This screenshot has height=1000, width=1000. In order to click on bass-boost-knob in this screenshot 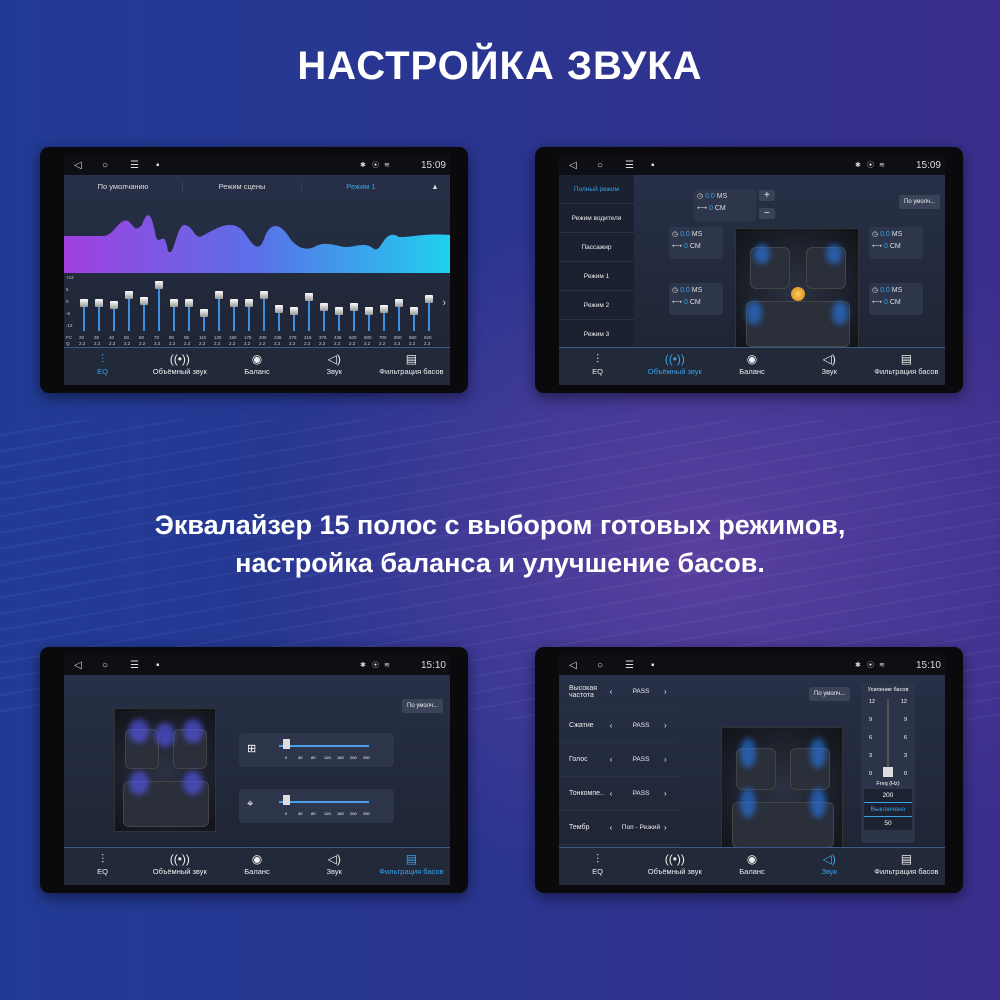, I will do `click(888, 772)`.